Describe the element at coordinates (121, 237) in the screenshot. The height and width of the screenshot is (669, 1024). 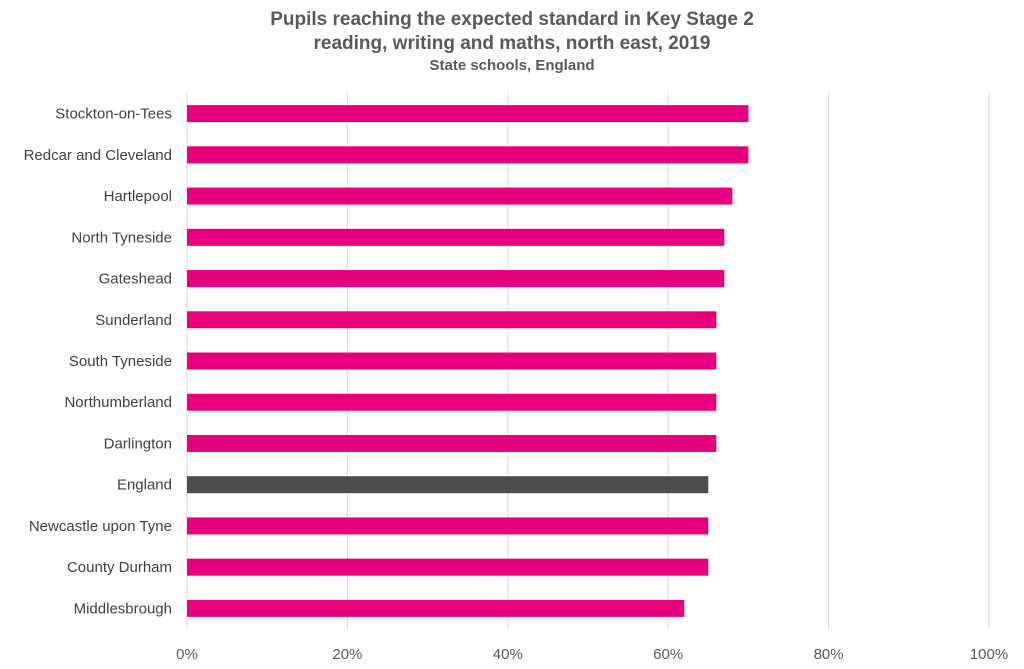
I see `category-label: North Tyneside` at that location.